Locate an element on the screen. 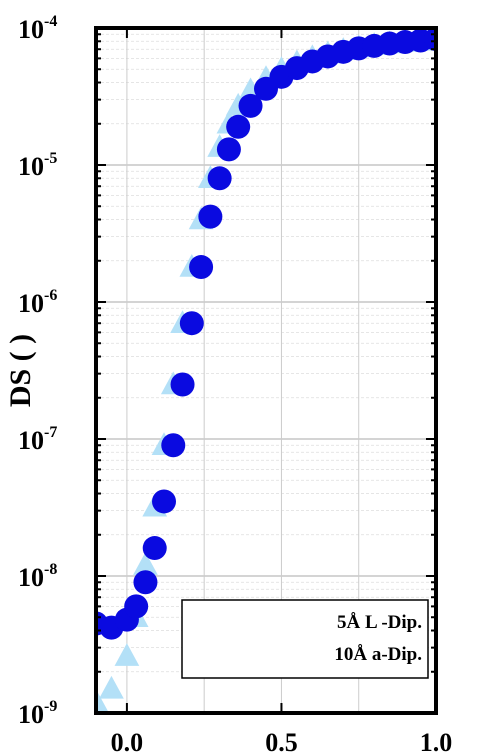 The width and height of the screenshot is (482, 755). y-axis-label: DS ( ) is located at coordinates (20, 370).